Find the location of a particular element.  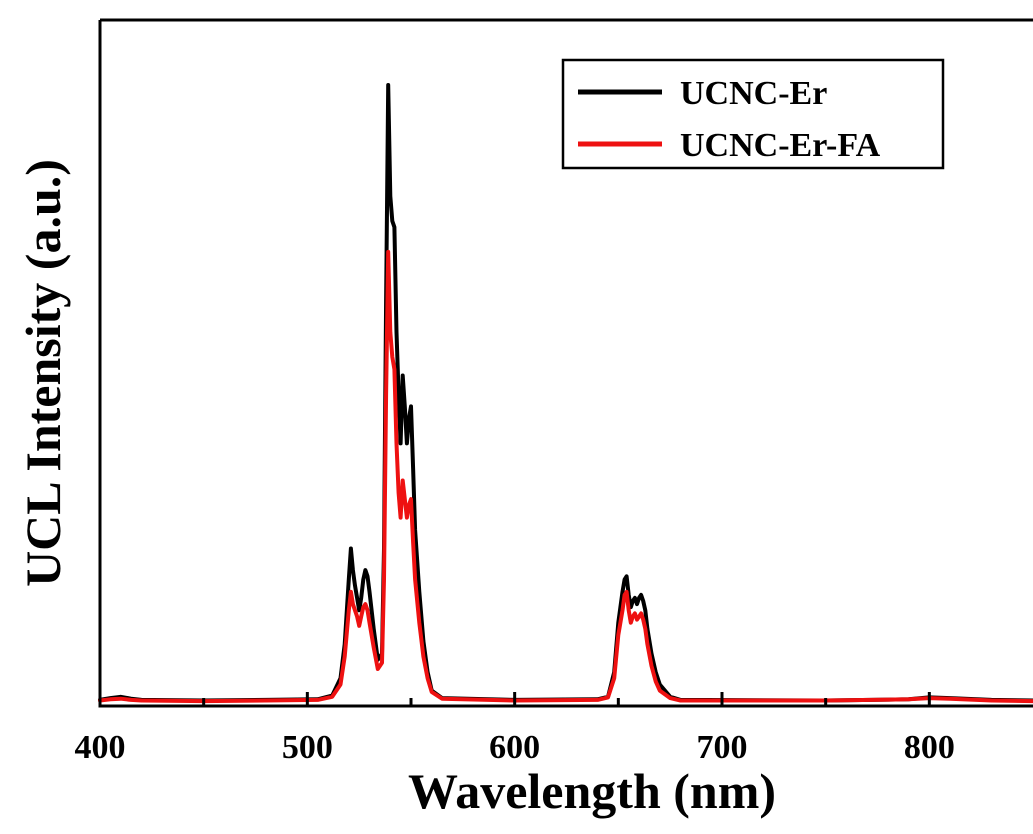

y-axis-title: UCL Intensity (a.u.) is located at coordinates (43, 373).